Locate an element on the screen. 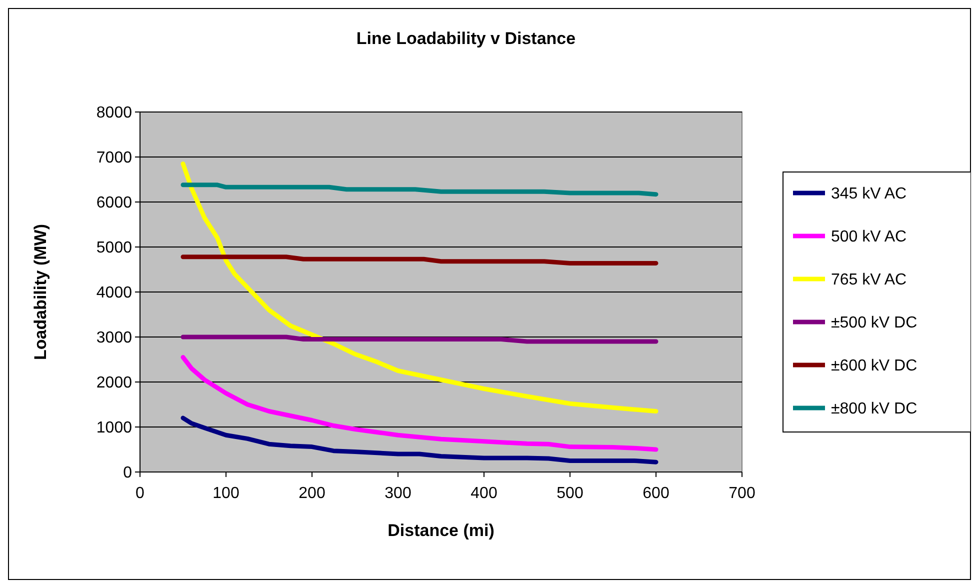 The width and height of the screenshot is (979, 588). chart-title: Line Loadability v Distance is located at coordinates (466, 38).